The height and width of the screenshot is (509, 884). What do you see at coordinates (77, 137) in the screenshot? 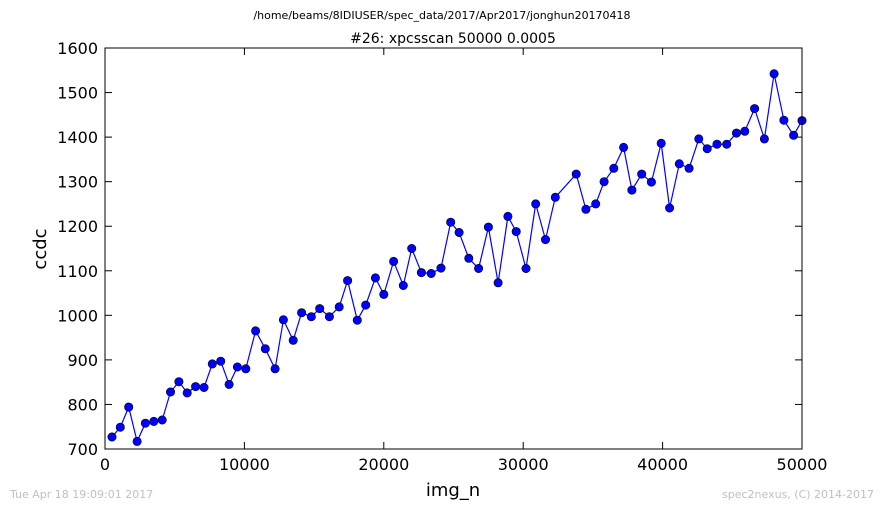
I see `y-tick-label: 1400` at bounding box center [77, 137].